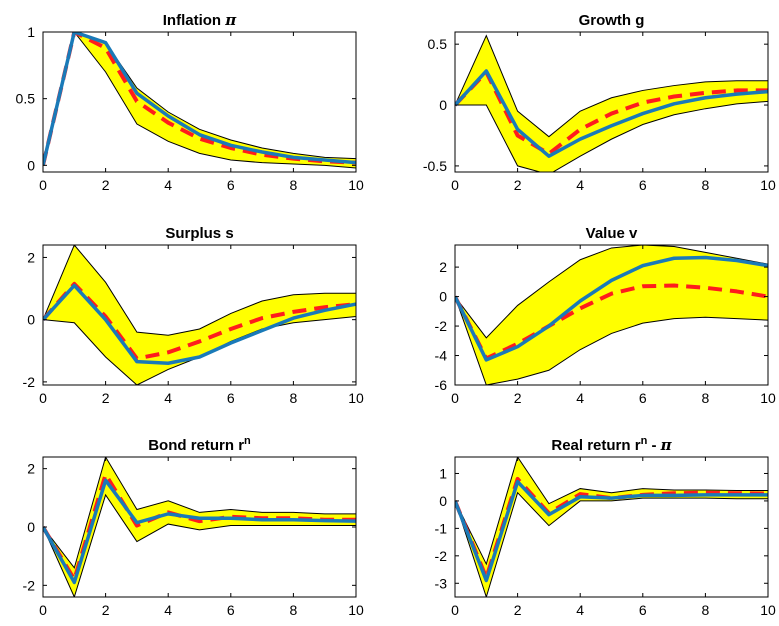 The height and width of the screenshot is (626, 779). I want to click on bond-return-confidence-band, so click(199, 527).